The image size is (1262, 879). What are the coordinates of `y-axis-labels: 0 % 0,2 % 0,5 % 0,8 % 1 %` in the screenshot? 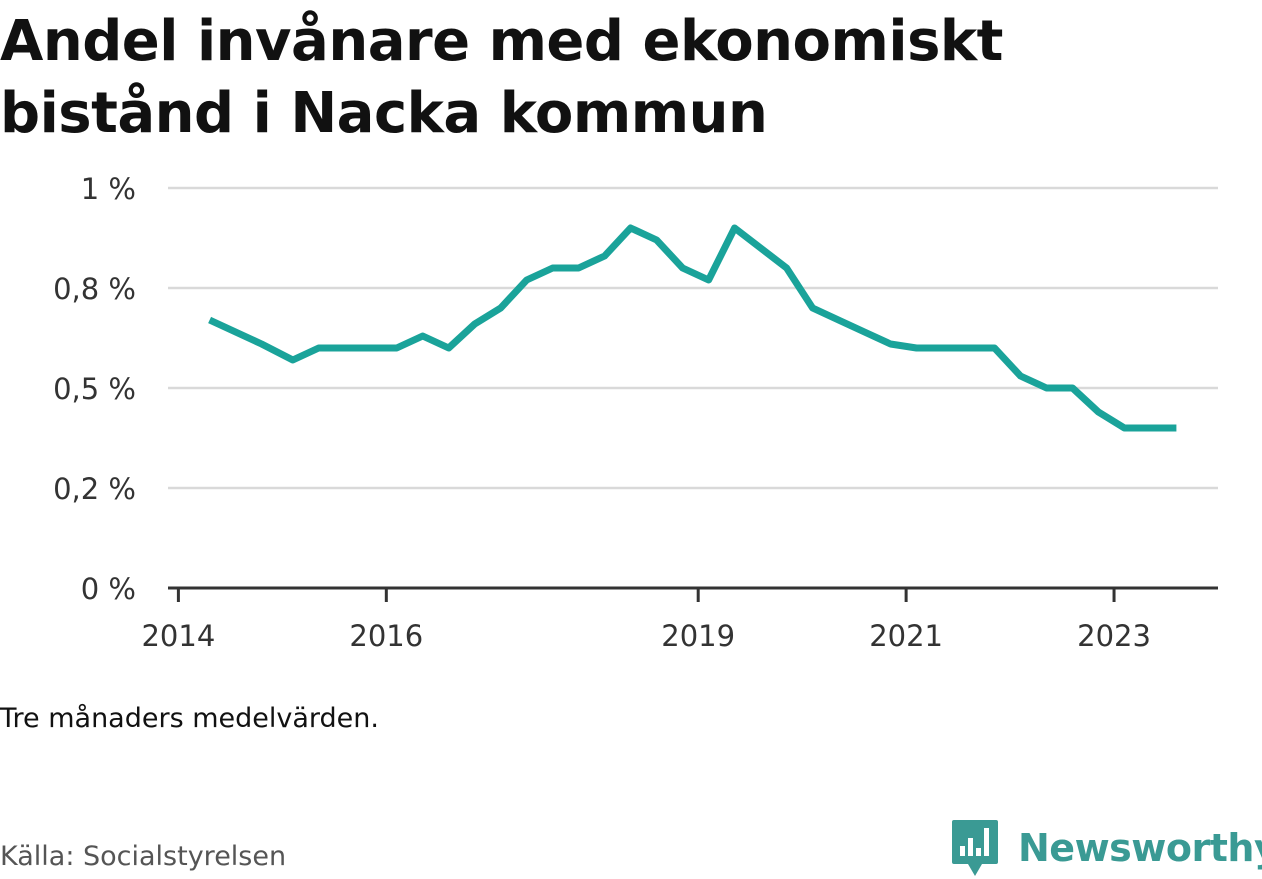 It's located at (94, 389).